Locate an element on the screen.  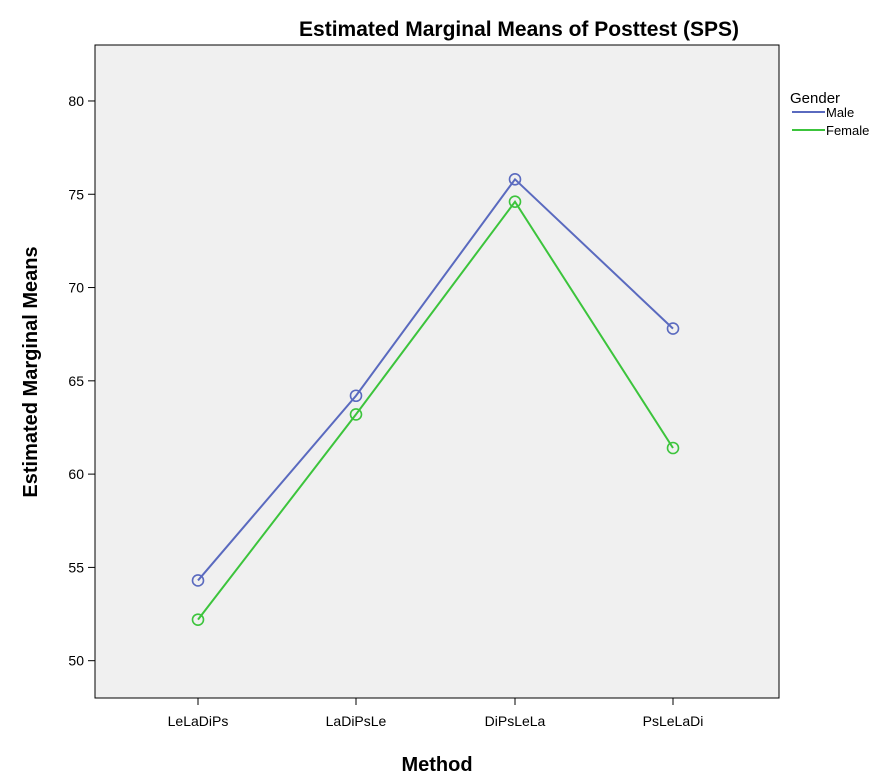
x-tick-label: LeLaDiPs is located at coordinates (198, 721).